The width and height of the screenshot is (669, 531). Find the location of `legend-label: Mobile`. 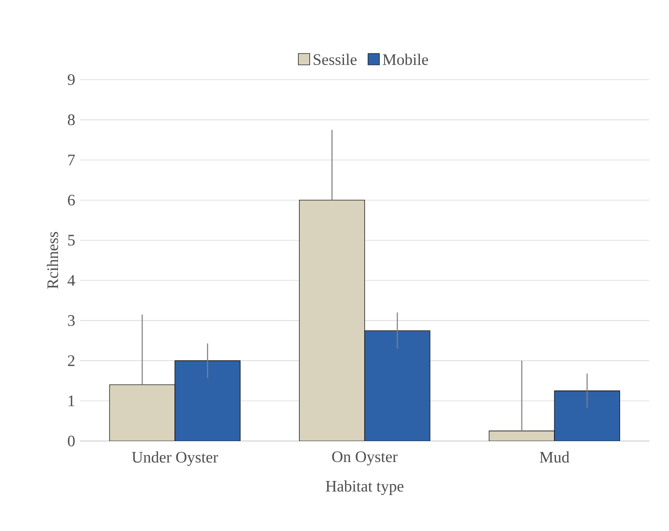

legend-label: Mobile is located at coordinates (405, 59).